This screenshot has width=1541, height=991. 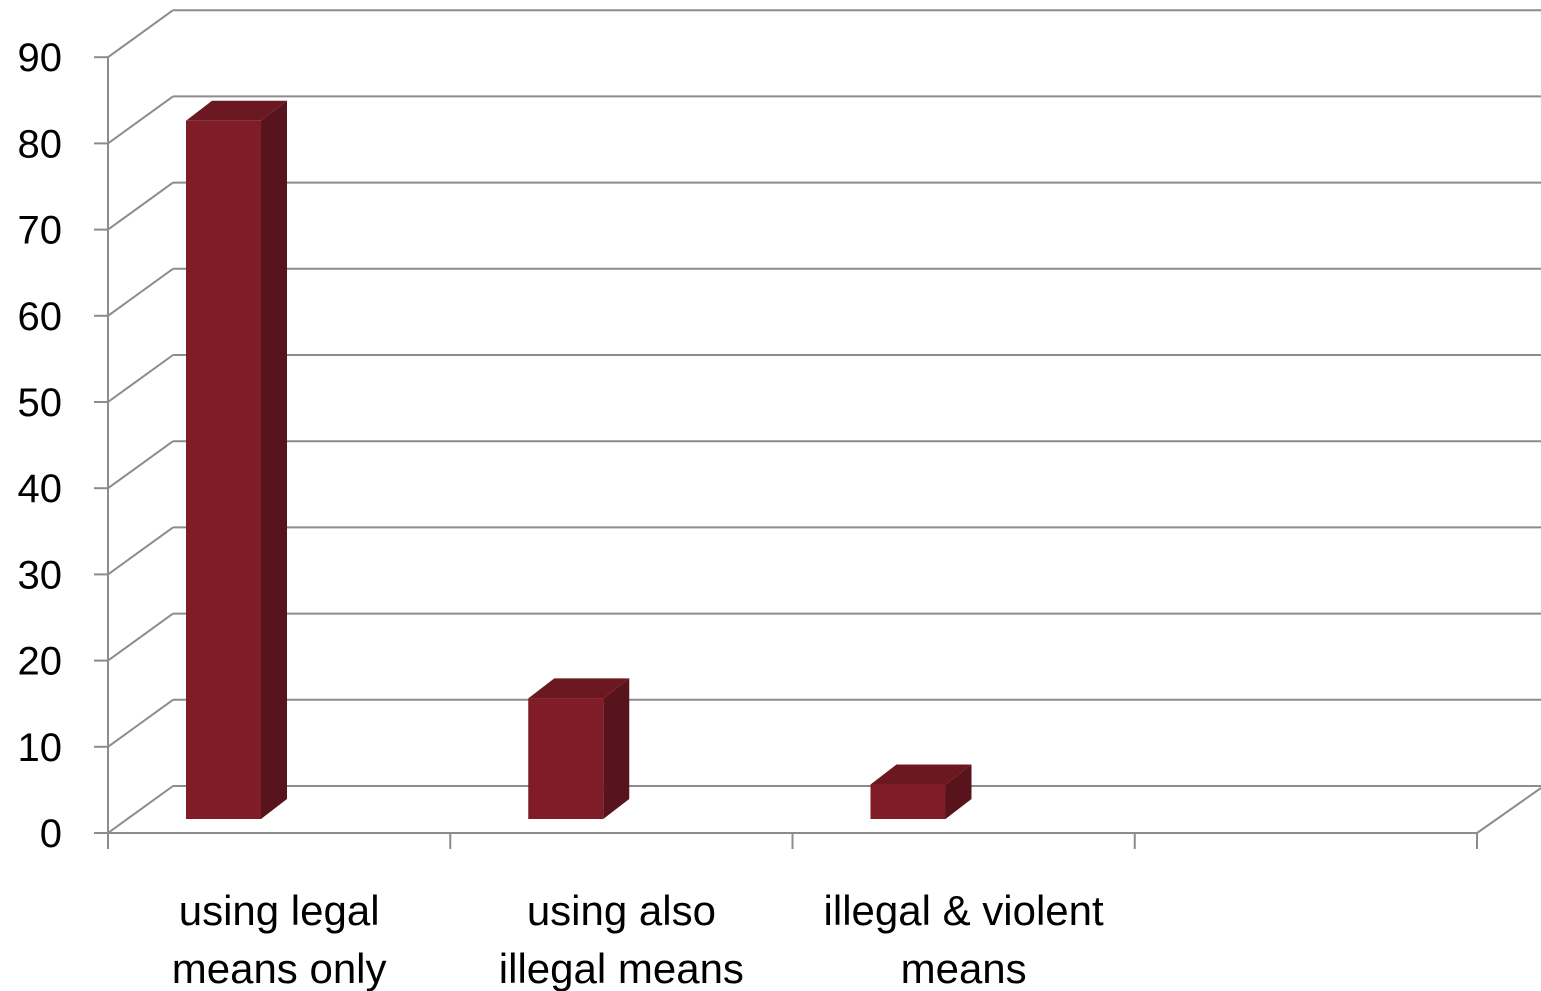 What do you see at coordinates (40, 662) in the screenshot?
I see `y-tick-label: 20` at bounding box center [40, 662].